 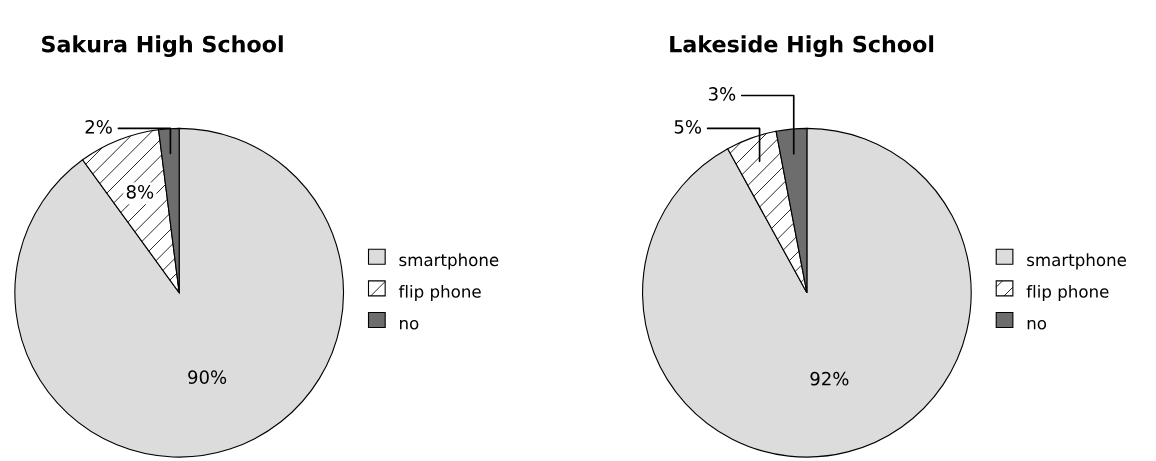 What do you see at coordinates (162, 46) in the screenshot?
I see `chart-title: Sakura High School` at bounding box center [162, 46].